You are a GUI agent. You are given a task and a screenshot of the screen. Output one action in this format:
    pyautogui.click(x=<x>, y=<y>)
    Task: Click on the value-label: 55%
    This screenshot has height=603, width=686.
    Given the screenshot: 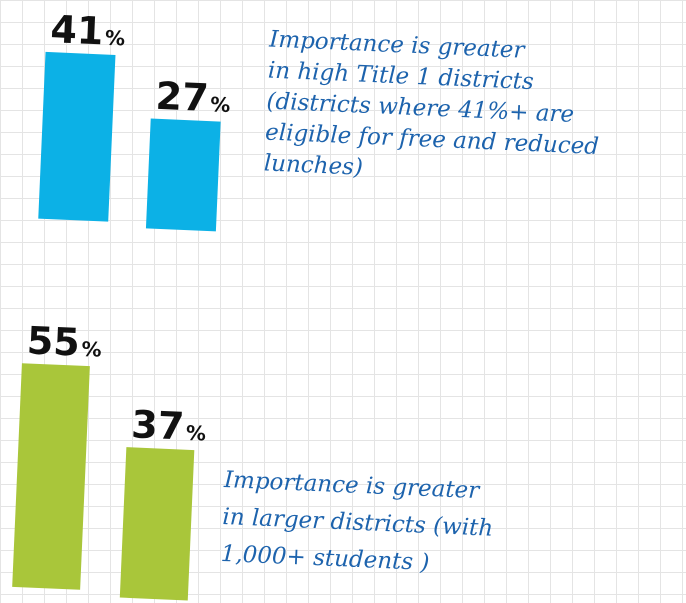 What is the action you would take?
    pyautogui.click(x=64, y=341)
    